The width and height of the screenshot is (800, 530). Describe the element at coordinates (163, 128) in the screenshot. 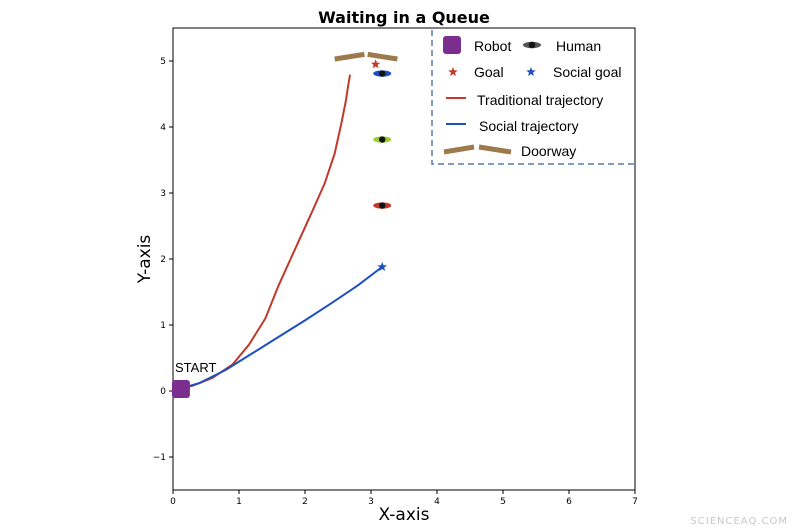

I see `y-tick-label: 4` at that location.